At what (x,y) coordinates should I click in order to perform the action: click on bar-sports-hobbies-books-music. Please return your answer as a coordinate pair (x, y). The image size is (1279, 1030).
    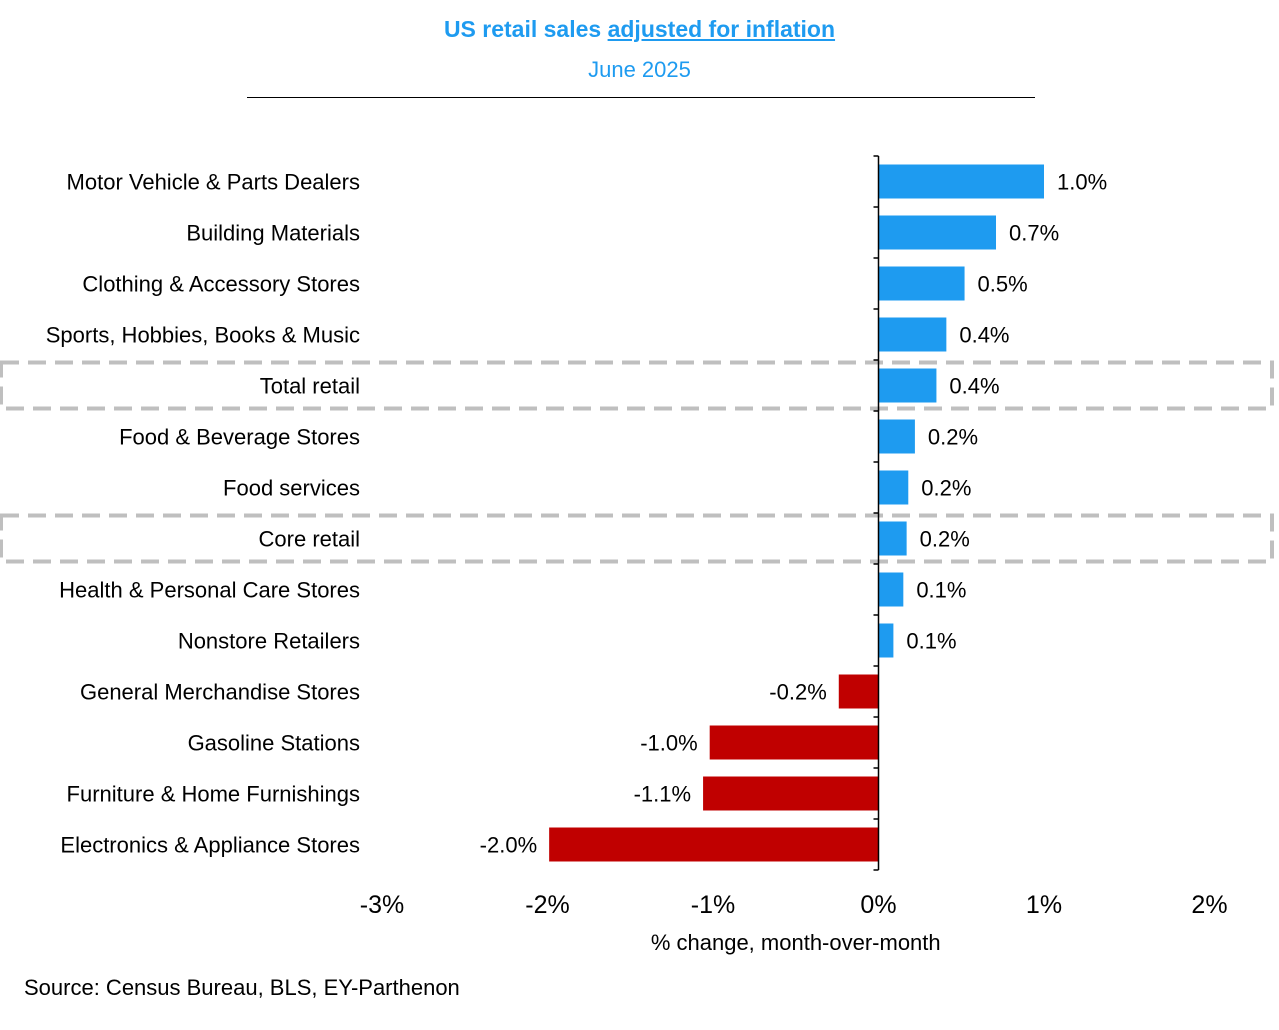
    Looking at the image, I should click on (912, 334).